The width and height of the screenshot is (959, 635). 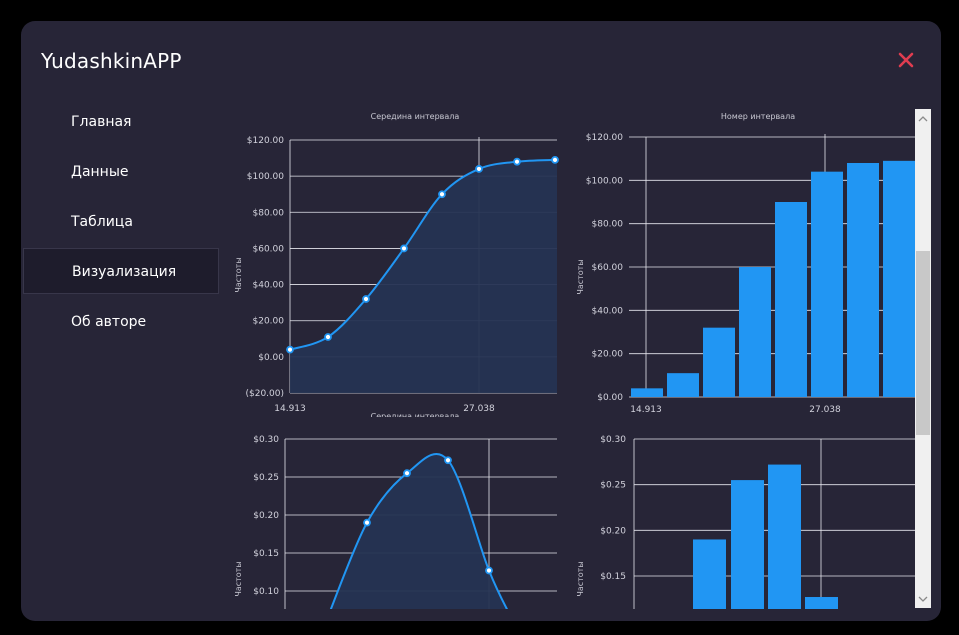 I want to click on vertical-scrollbar, so click(x=923, y=358).